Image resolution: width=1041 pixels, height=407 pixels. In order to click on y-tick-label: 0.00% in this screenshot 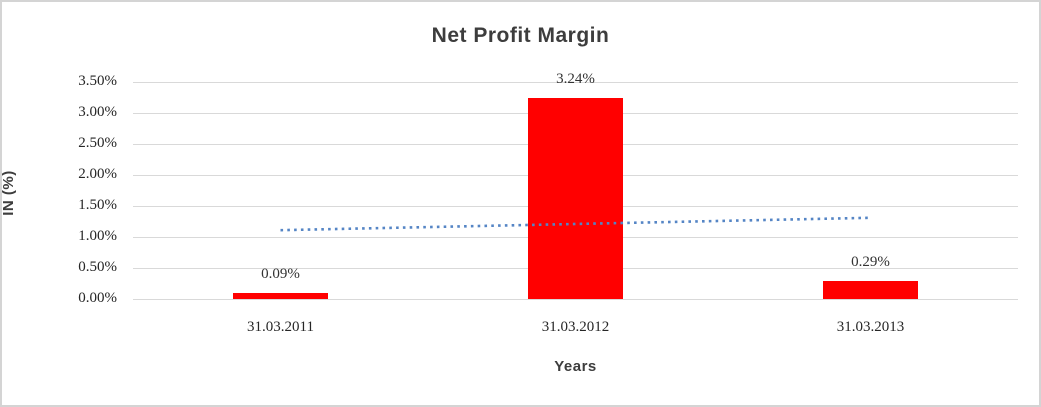, I will do `click(97, 298)`.